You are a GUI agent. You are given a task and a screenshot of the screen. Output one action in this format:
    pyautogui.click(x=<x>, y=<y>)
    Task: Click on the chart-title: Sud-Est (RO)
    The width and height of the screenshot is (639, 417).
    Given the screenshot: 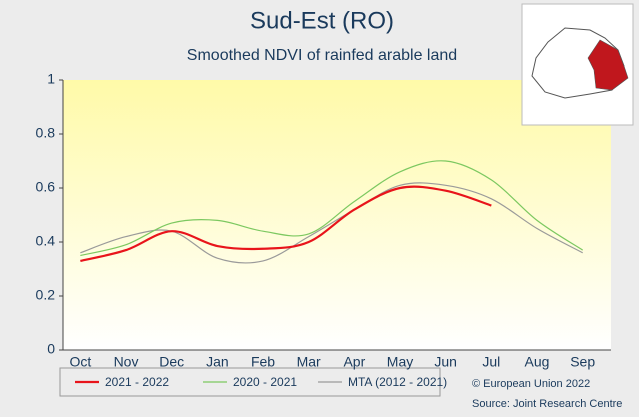 What is the action you would take?
    pyautogui.click(x=322, y=20)
    